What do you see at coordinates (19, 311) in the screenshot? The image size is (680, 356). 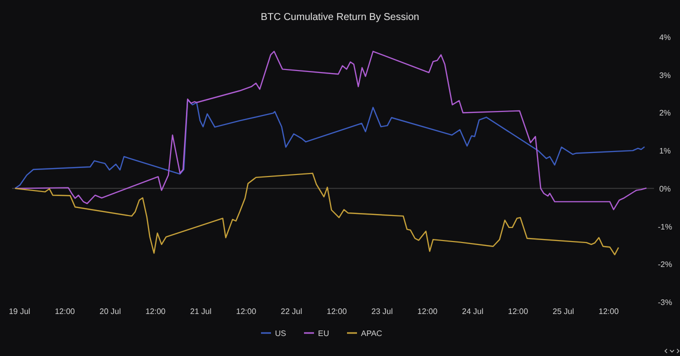 I see `x-tick-label: 19 Jul` at bounding box center [19, 311].